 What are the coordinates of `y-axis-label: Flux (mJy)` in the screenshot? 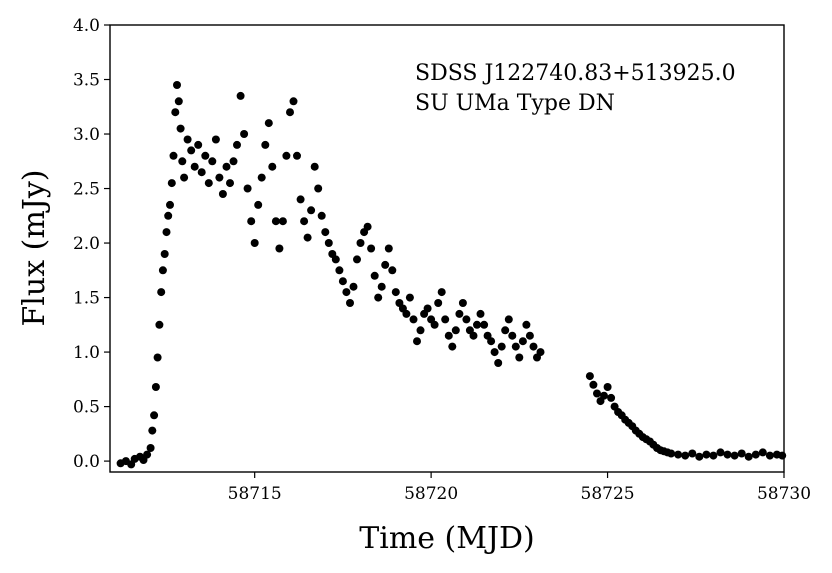 It's located at (34, 247).